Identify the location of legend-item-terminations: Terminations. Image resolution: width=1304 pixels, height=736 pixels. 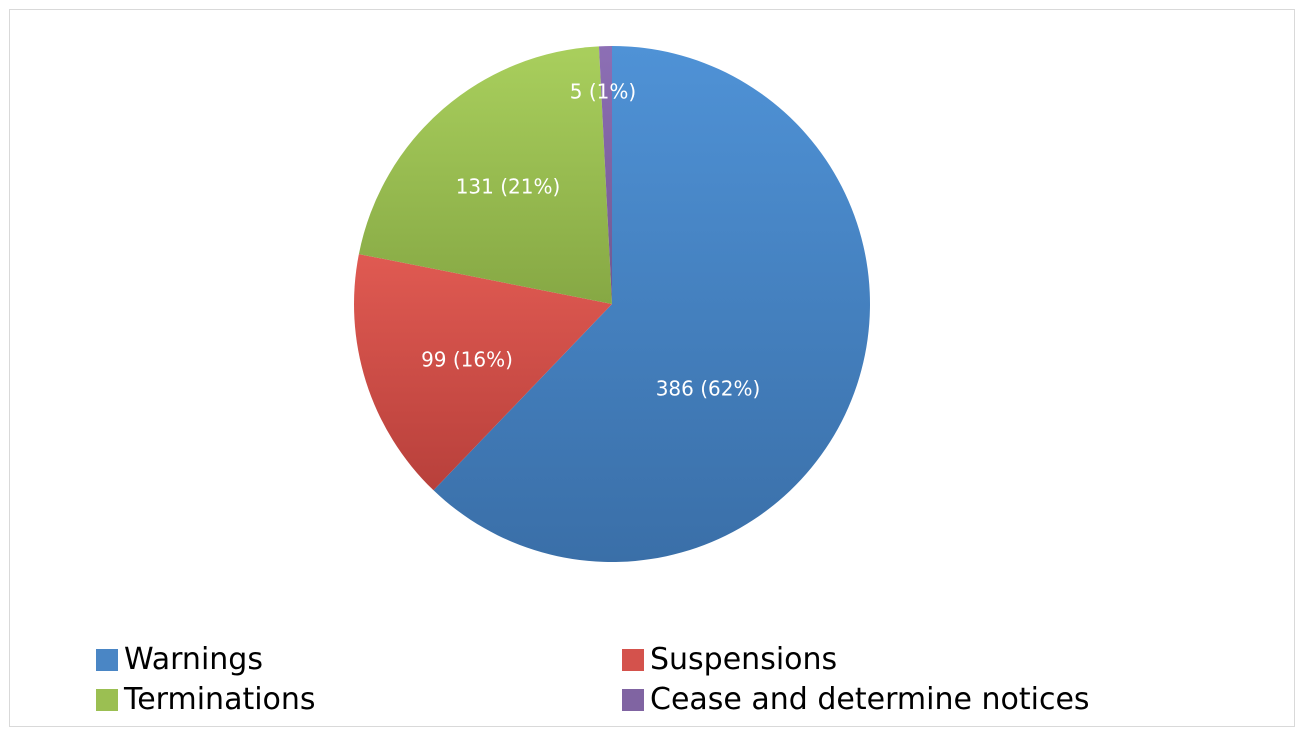
(206, 700).